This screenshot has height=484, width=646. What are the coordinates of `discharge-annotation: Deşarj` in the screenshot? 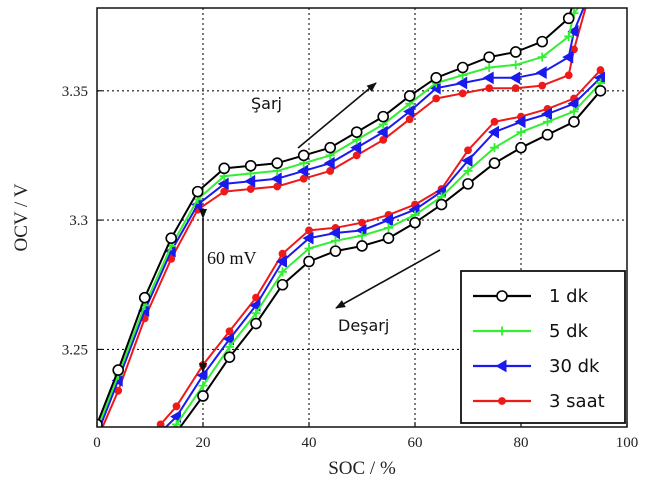 It's located at (363, 325).